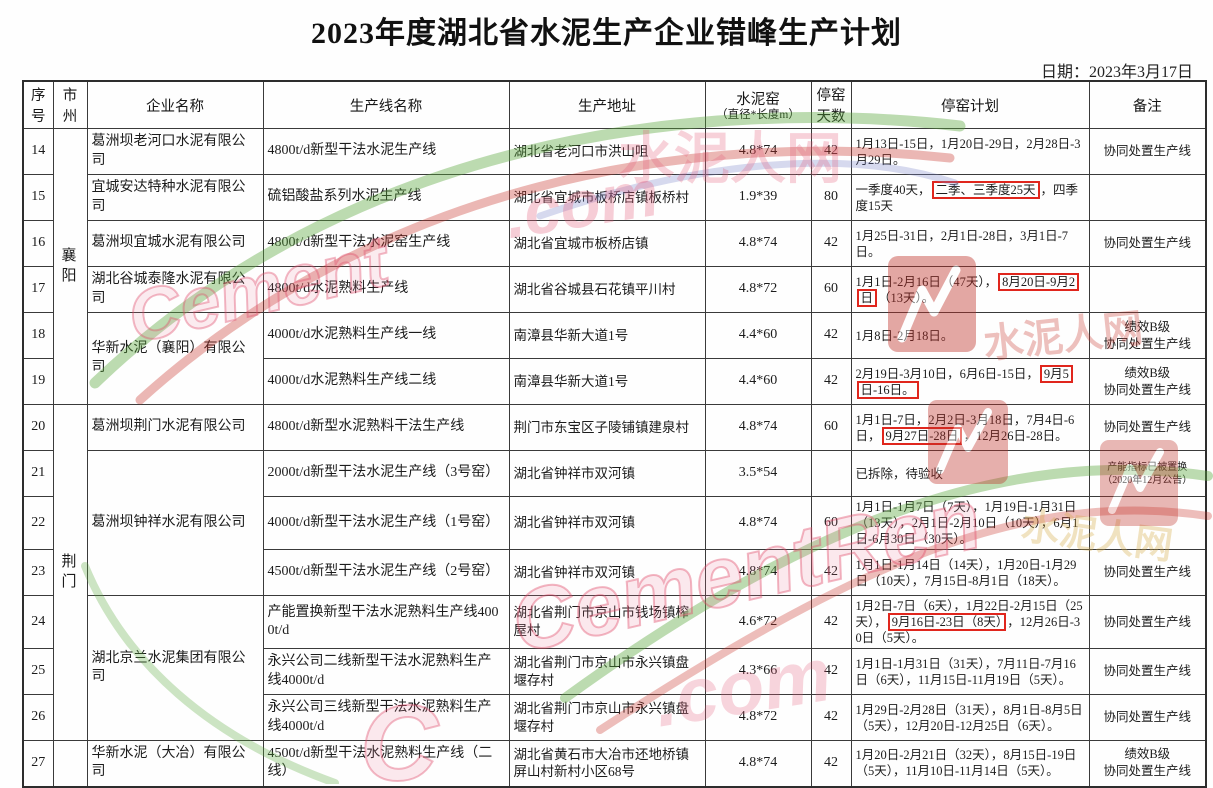 The width and height of the screenshot is (1213, 788). I want to click on cell-no: 16, so click(38, 243).